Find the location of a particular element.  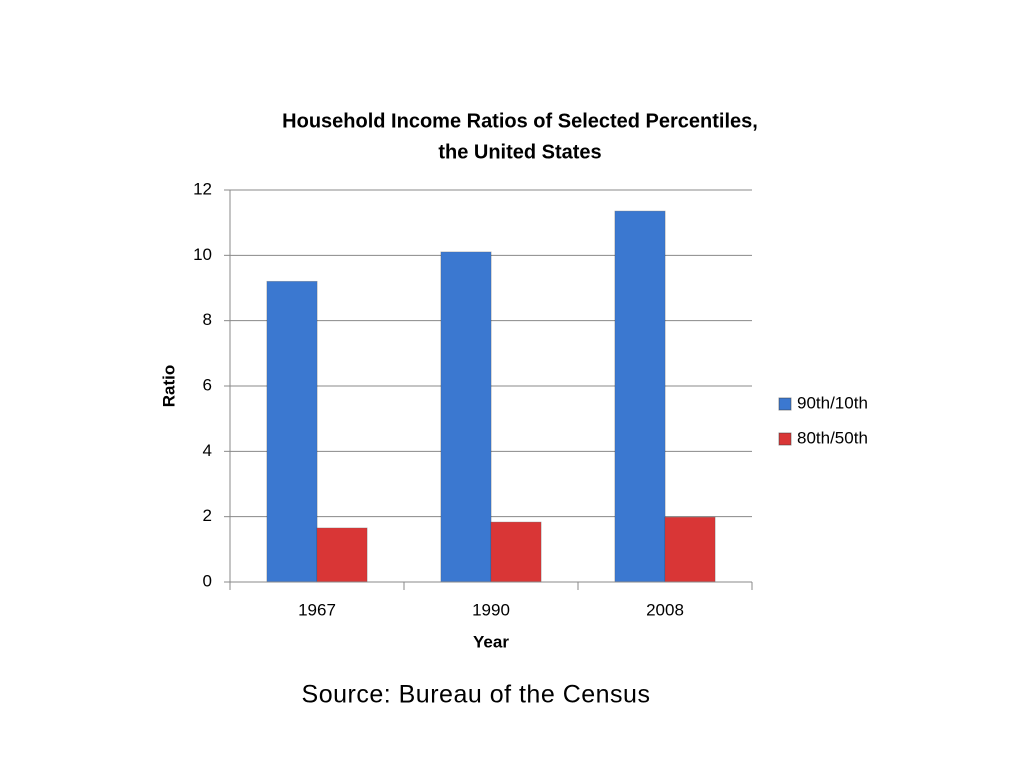

y-tick-label: 12 is located at coordinates (202, 188).